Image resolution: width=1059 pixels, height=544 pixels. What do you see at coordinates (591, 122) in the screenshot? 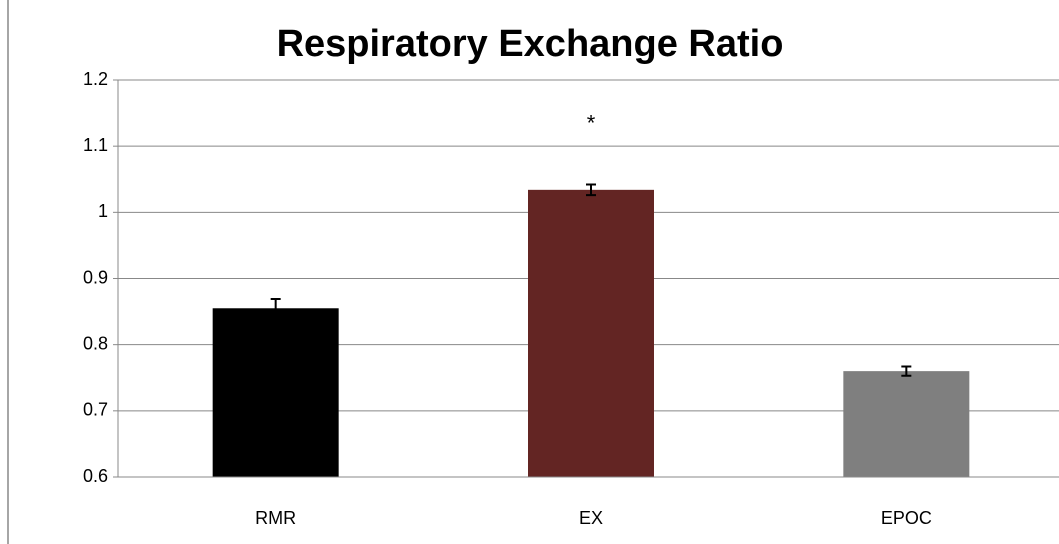
I see `annotation: *` at bounding box center [591, 122].